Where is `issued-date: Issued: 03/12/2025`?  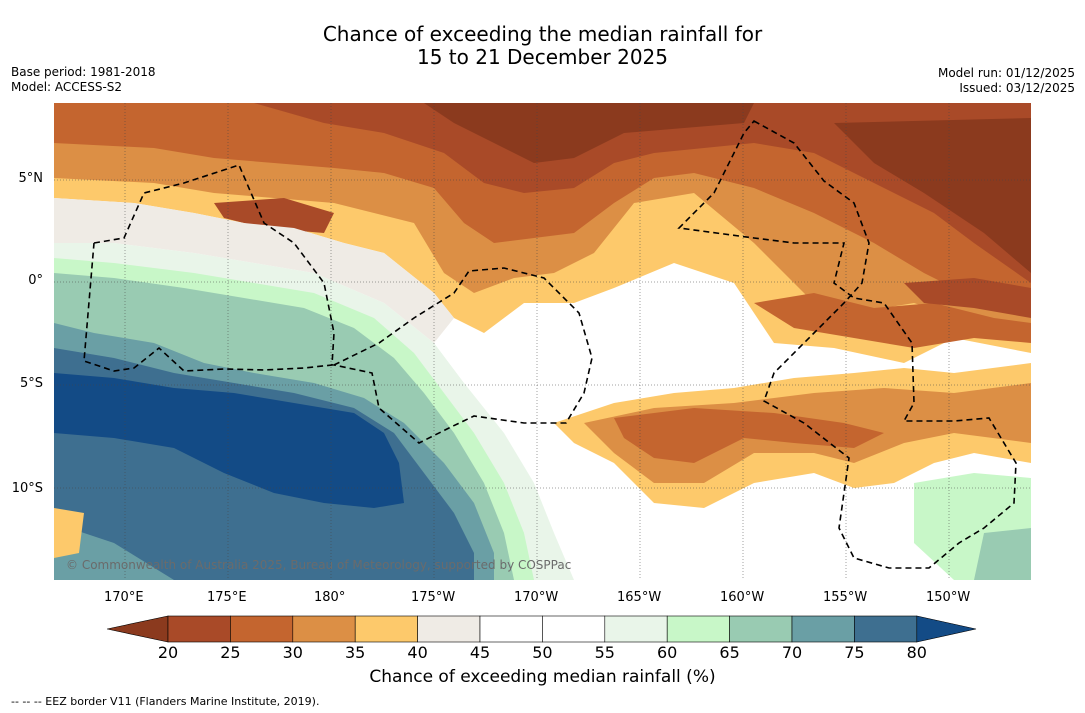 issued-date: Issued: 03/12/2025 is located at coordinates (1017, 88).